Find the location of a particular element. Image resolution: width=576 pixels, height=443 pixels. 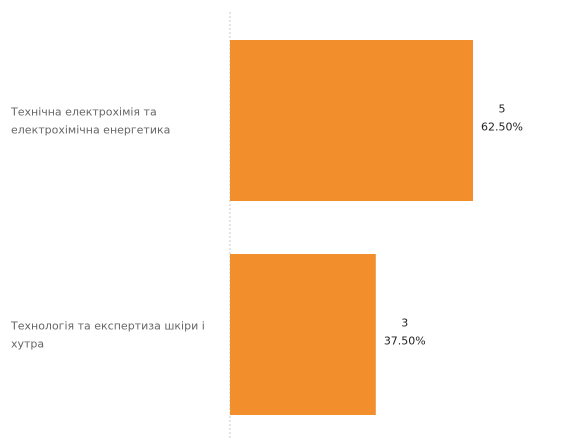

category-label-2: Технологія та експертиза шкіри і хутра is located at coordinates (107, 335).